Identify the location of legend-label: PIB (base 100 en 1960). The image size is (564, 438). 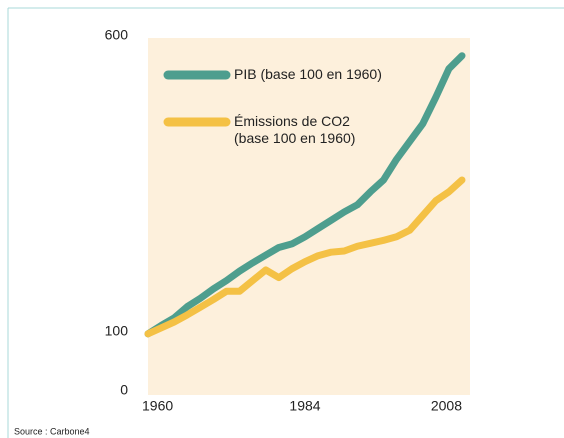
(308, 74).